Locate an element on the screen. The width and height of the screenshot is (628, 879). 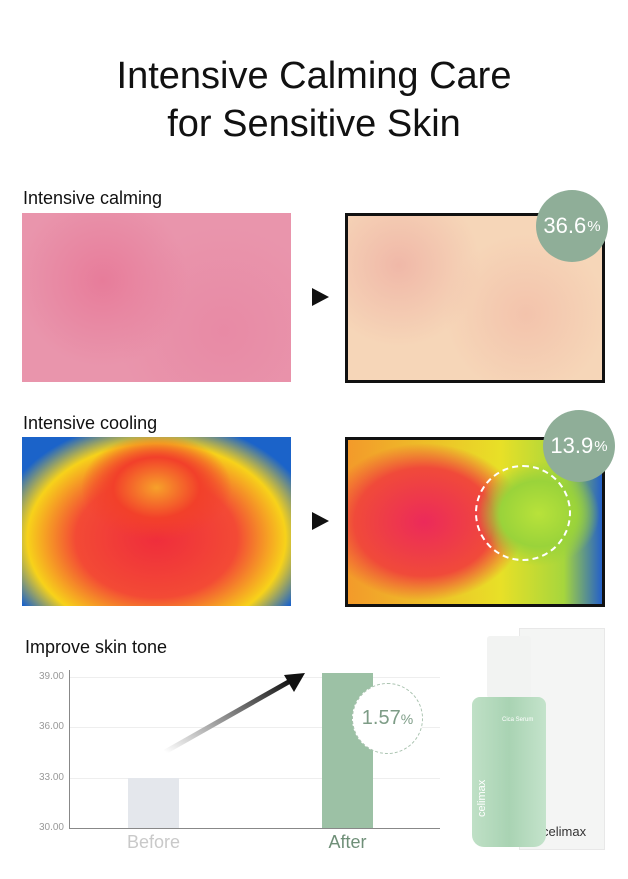
thermal-after-photo is located at coordinates (475, 522).